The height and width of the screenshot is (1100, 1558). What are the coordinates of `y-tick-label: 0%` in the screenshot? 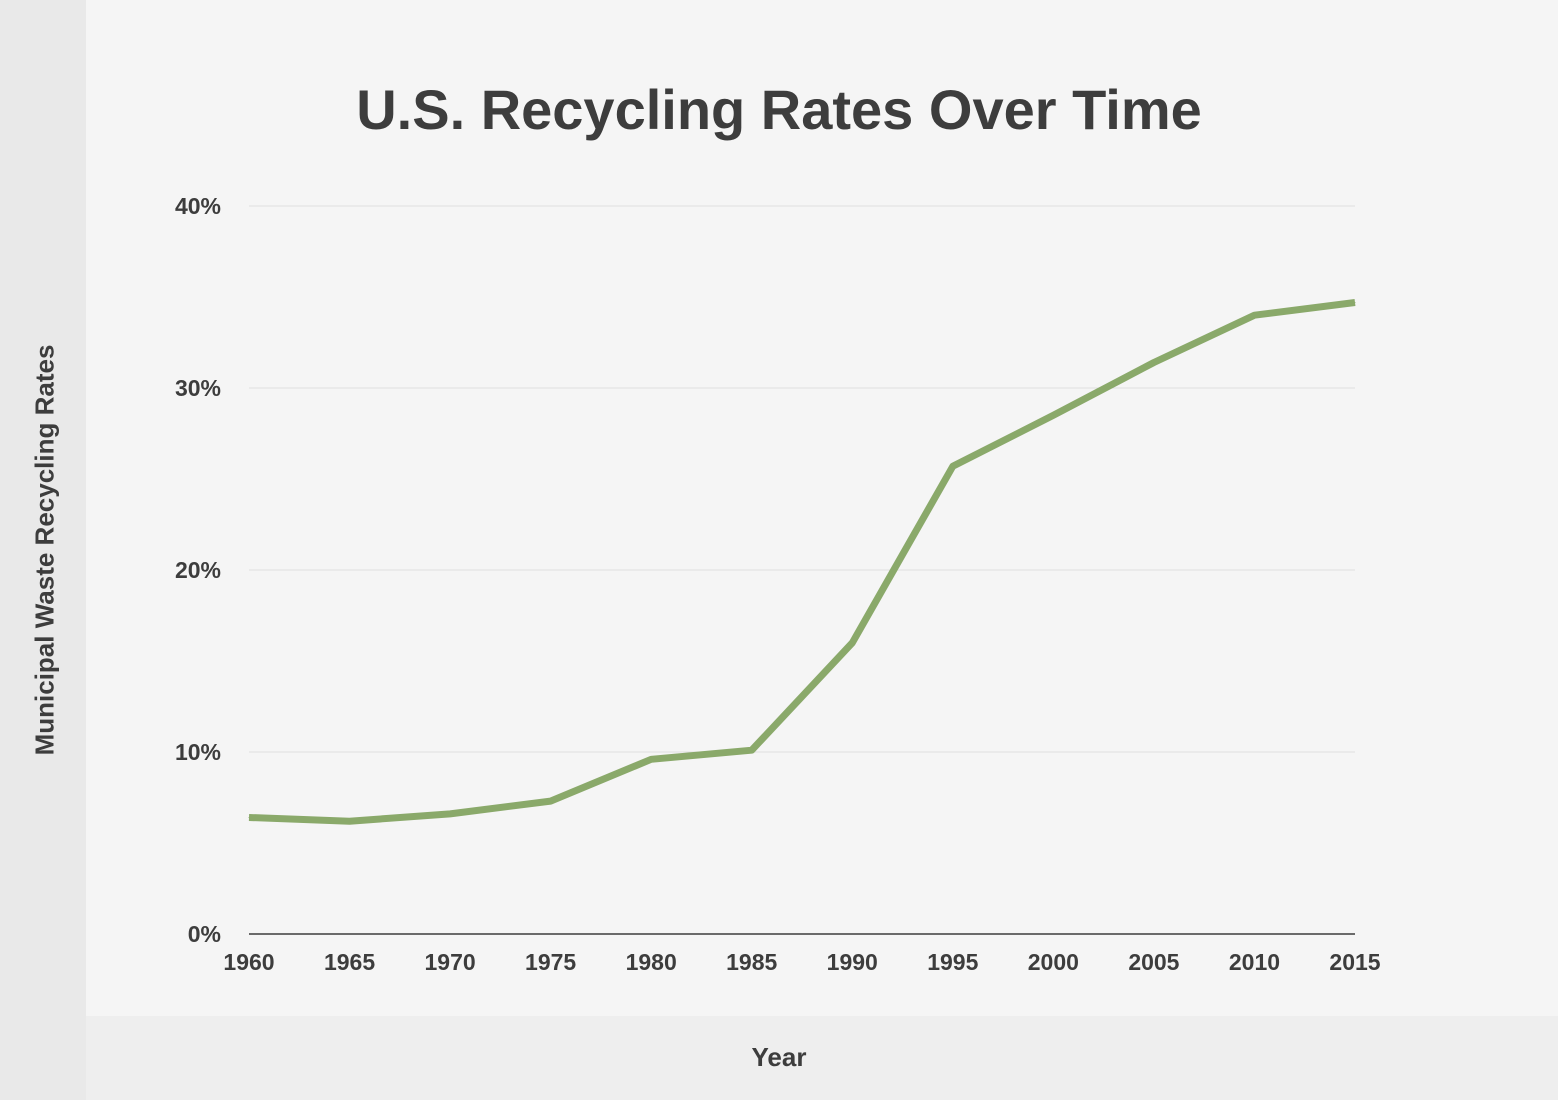 It's located at (204, 934).